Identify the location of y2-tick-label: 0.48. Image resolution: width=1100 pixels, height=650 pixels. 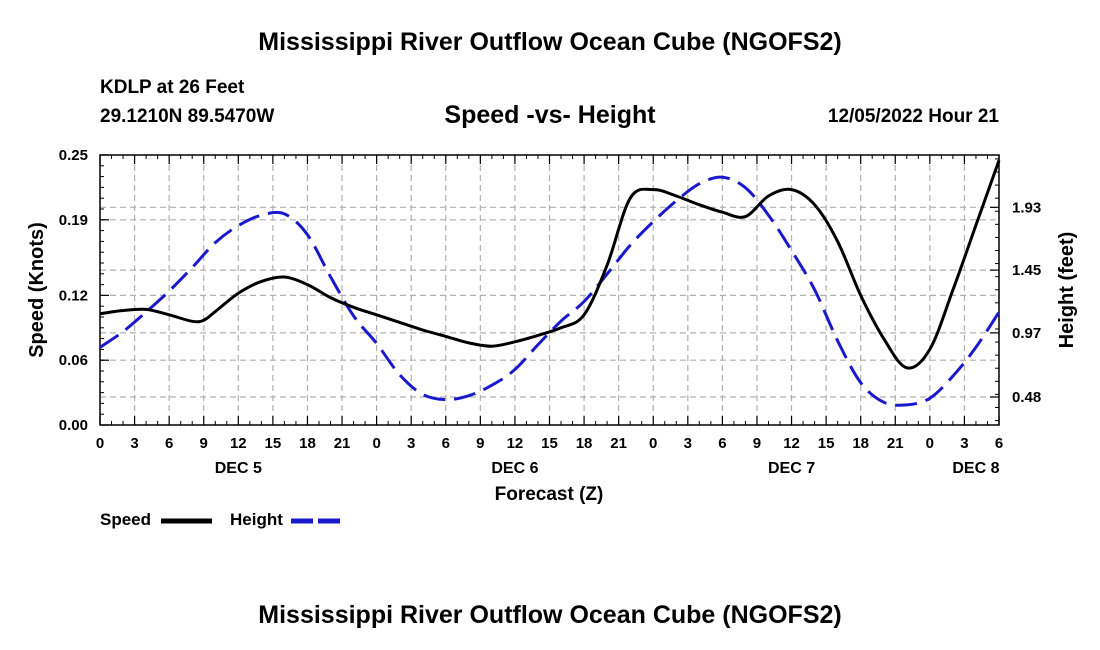
(1026, 397).